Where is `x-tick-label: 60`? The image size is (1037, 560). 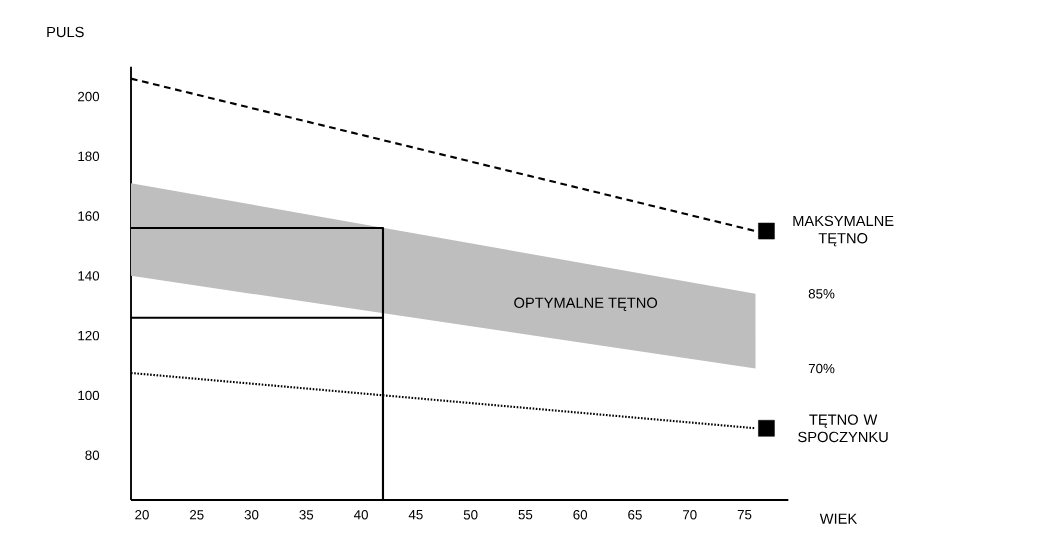 x-tick-label: 60 is located at coordinates (580, 515).